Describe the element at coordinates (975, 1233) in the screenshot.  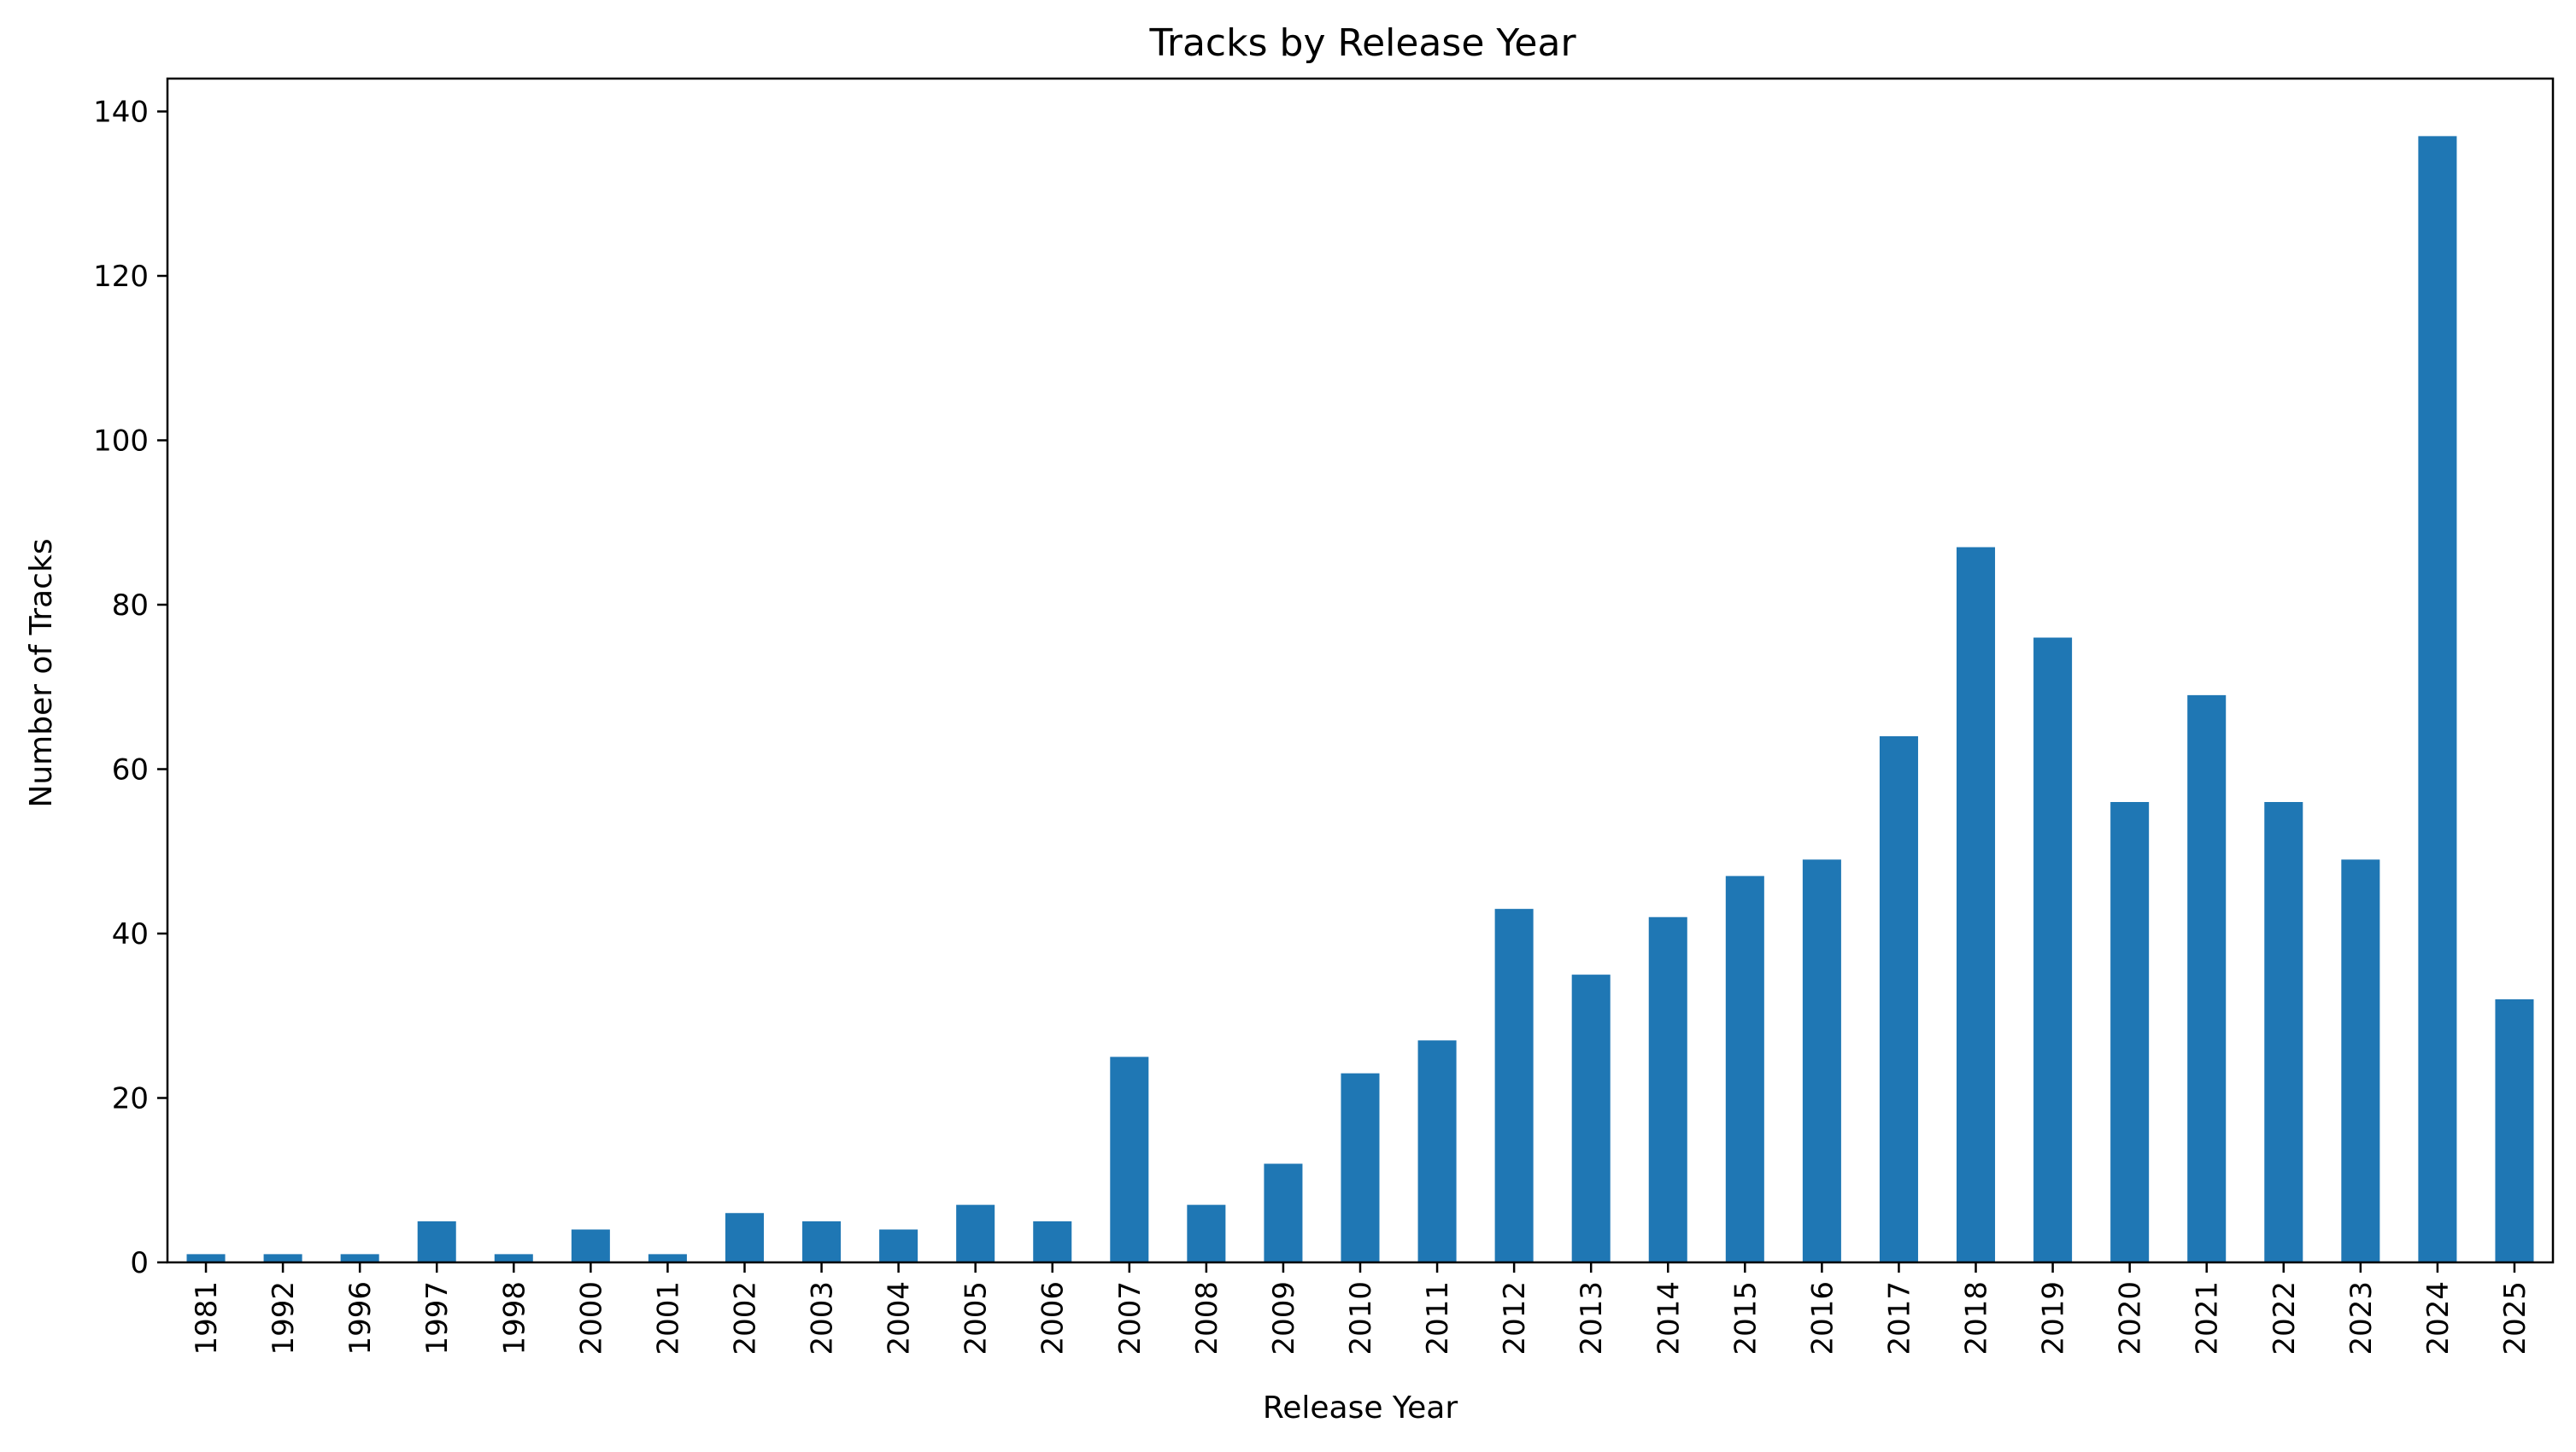
I see `bar-2005` at that location.